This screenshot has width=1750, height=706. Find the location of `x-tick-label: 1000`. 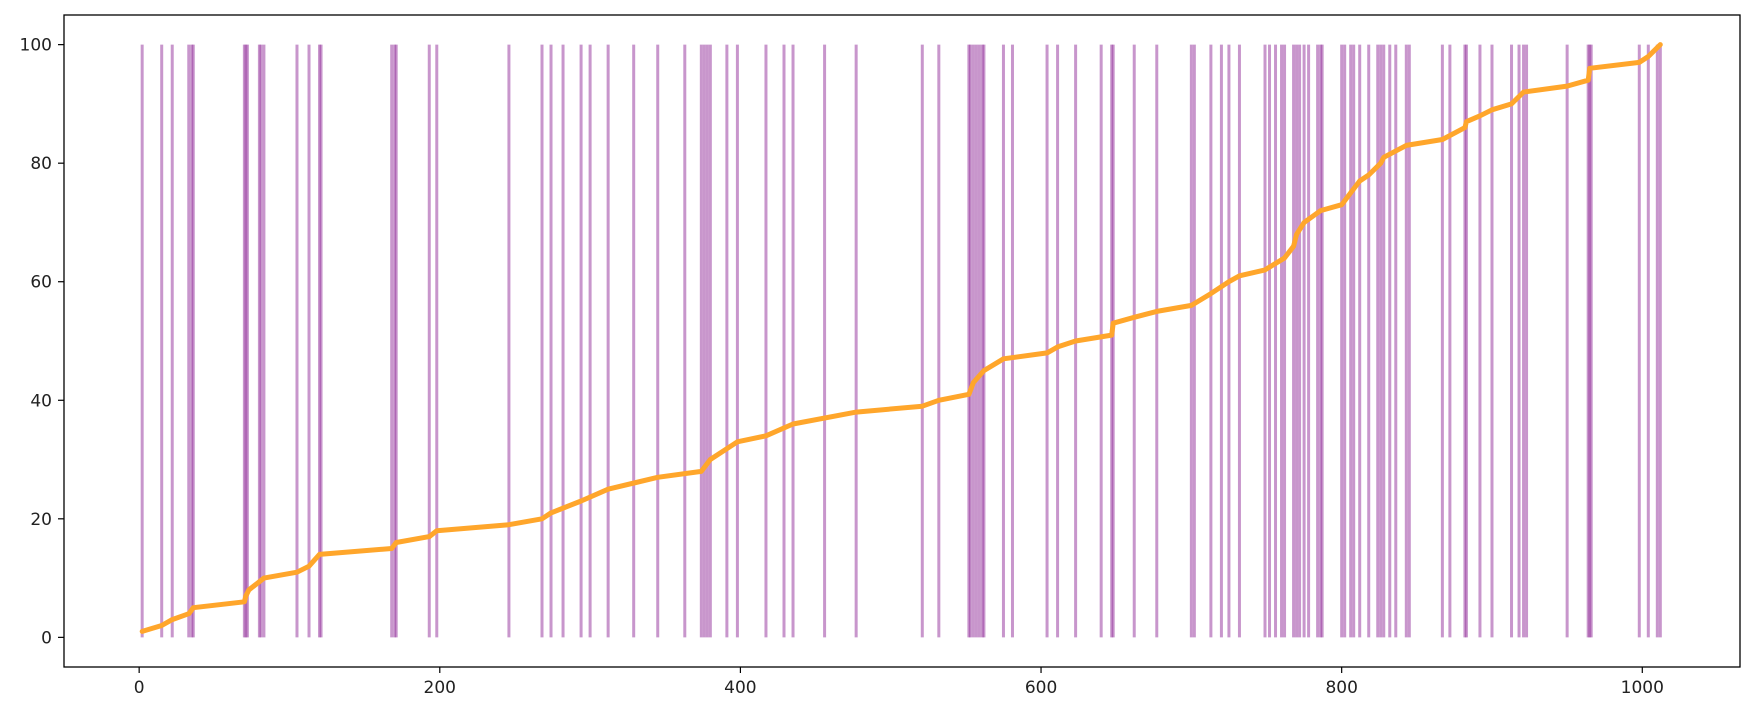

x-tick-label: 1000 is located at coordinates (1642, 688).